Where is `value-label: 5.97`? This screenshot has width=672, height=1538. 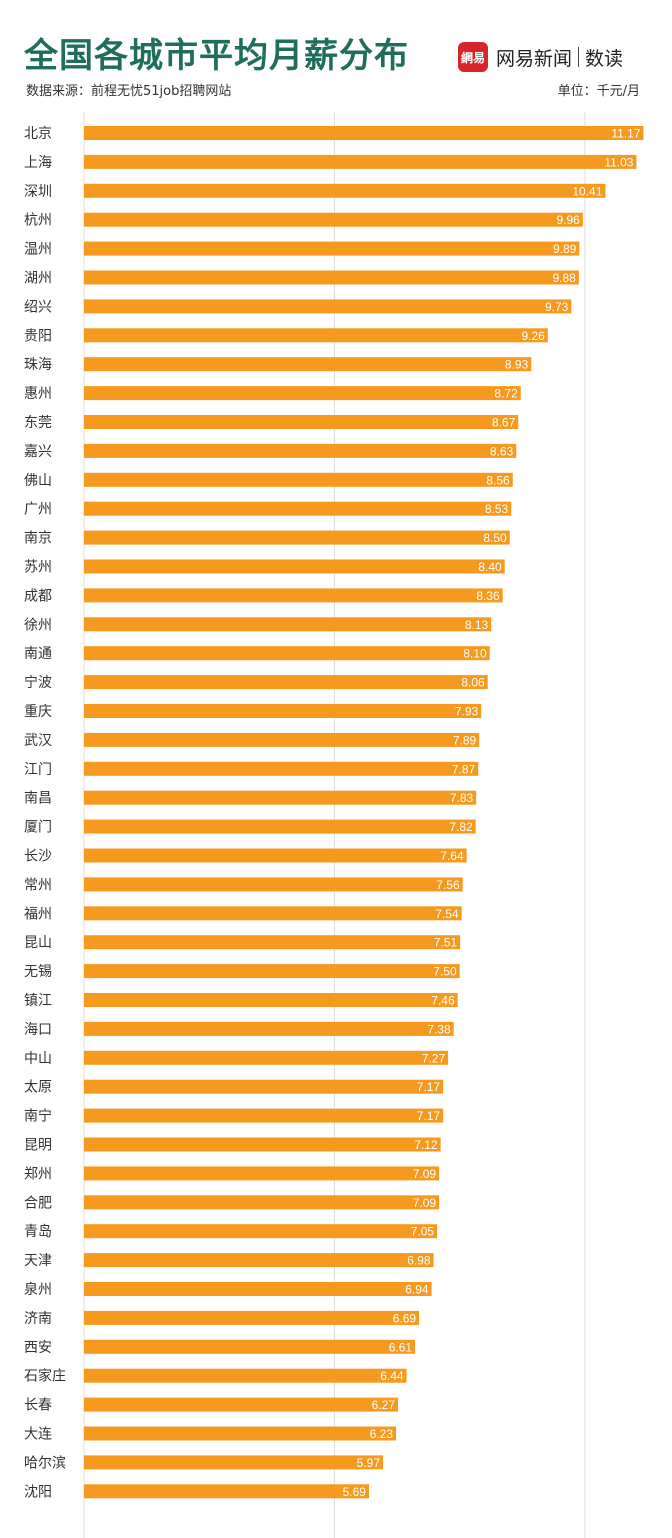
value-label: 5.97 is located at coordinates (369, 1463).